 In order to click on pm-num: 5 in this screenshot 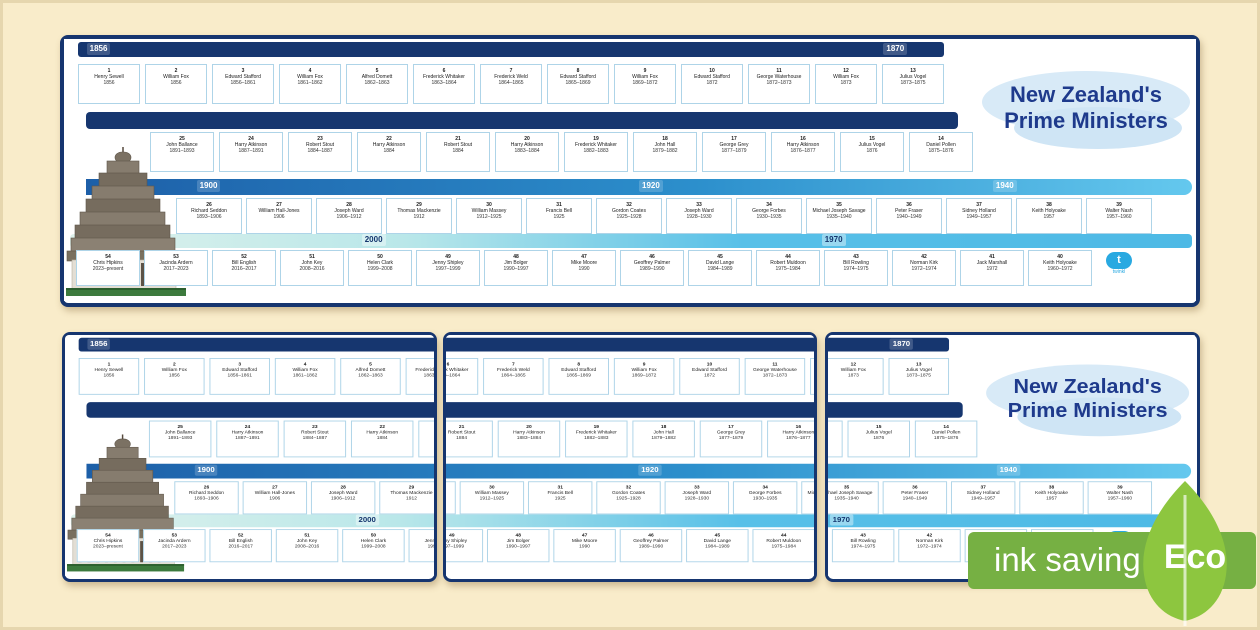, I will do `click(370, 364)`.